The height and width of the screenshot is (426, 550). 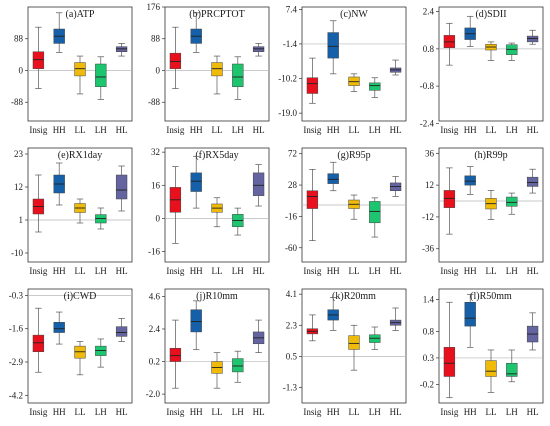 I want to click on y-tick-label: 36, so click(x=430, y=153).